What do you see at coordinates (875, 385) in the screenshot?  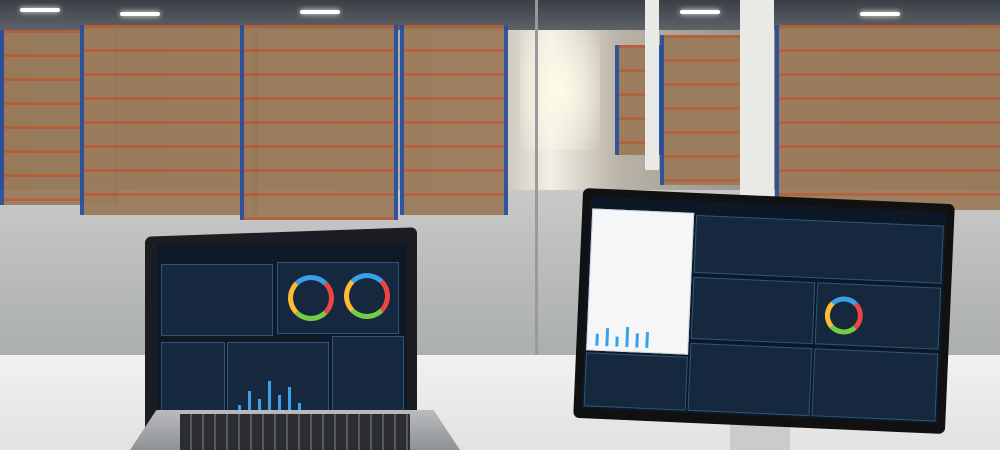 I see `list-panel` at bounding box center [875, 385].